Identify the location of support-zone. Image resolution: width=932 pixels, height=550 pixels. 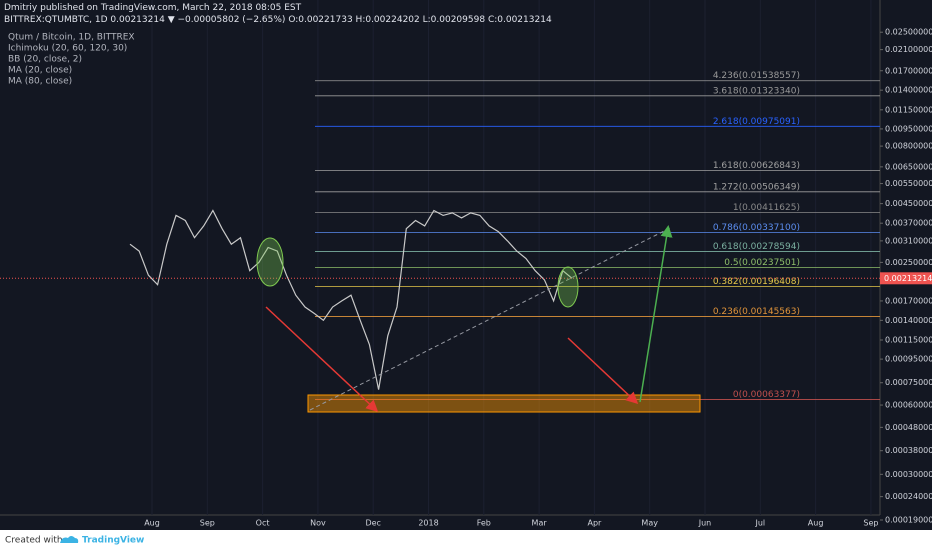
(504, 403).